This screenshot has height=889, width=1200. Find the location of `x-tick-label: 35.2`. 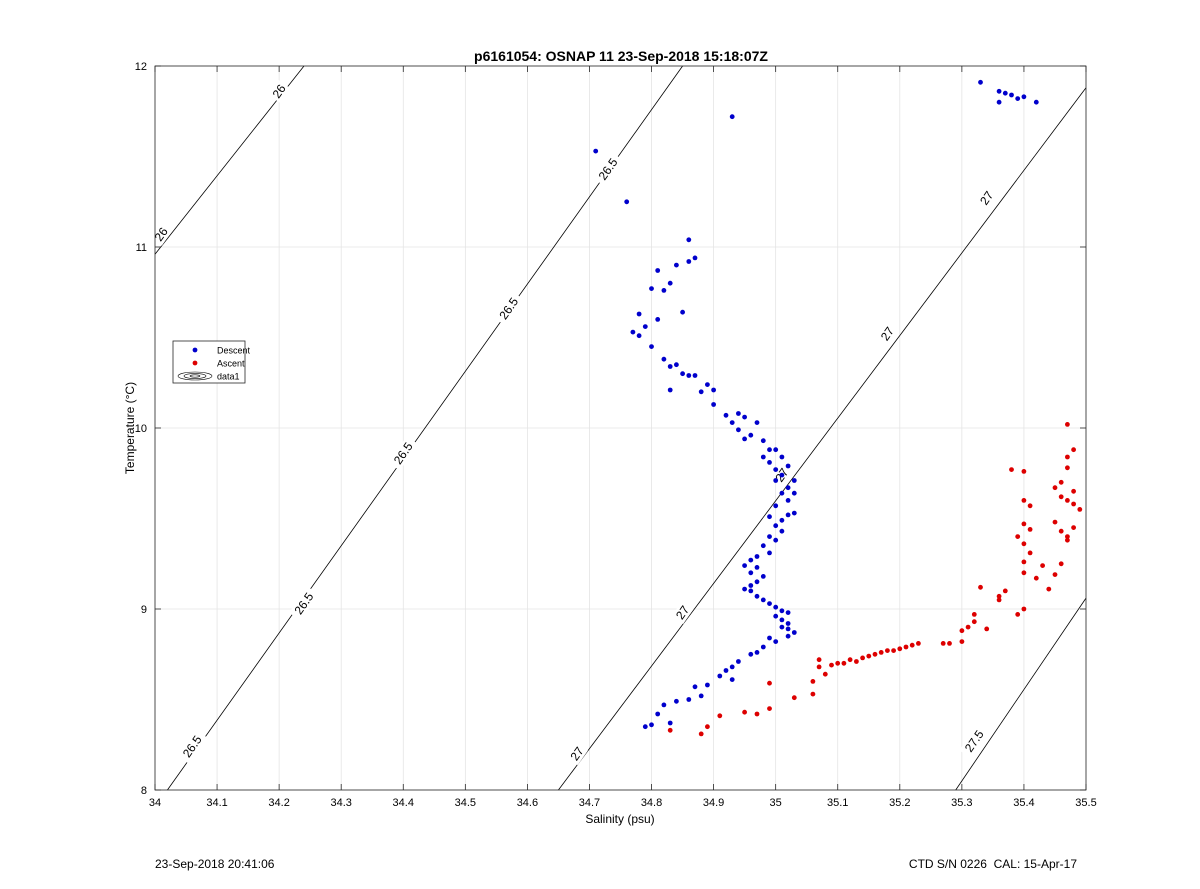

x-tick-label: 35.2 is located at coordinates (899, 803).